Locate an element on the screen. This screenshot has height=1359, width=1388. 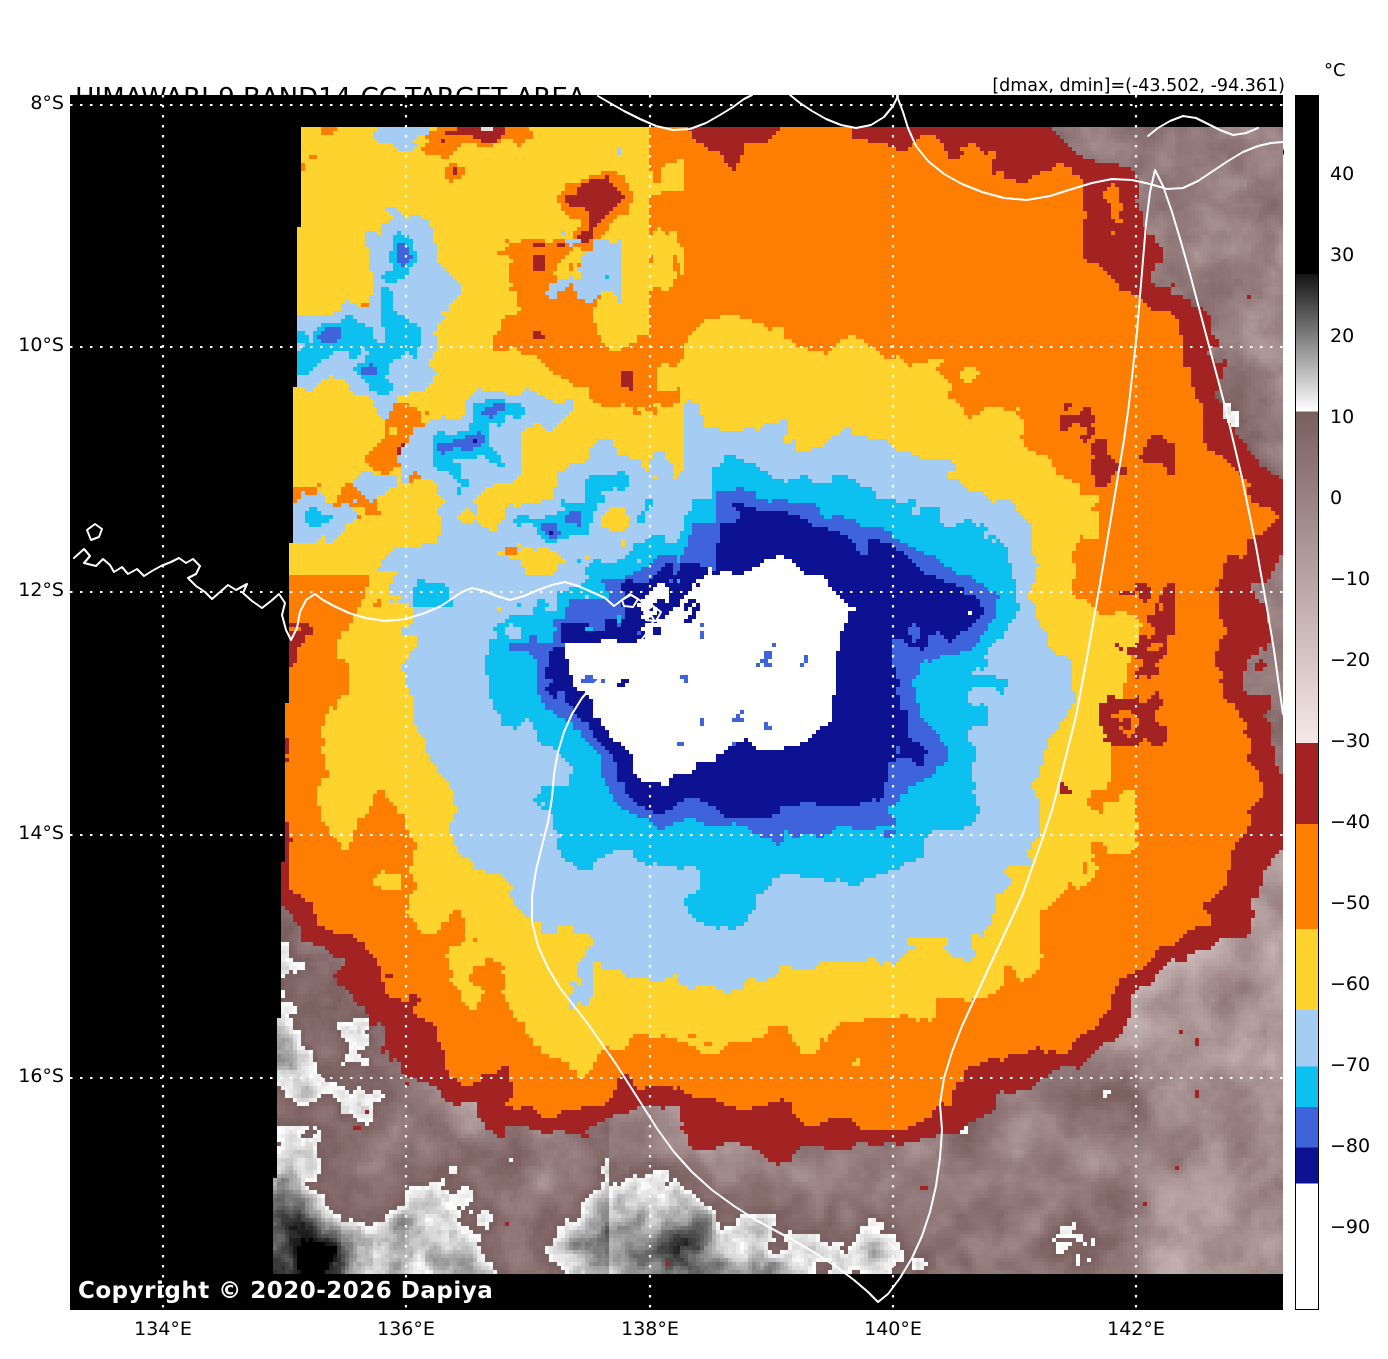
colorbar-tick-label: −80 is located at coordinates (1350, 1146).